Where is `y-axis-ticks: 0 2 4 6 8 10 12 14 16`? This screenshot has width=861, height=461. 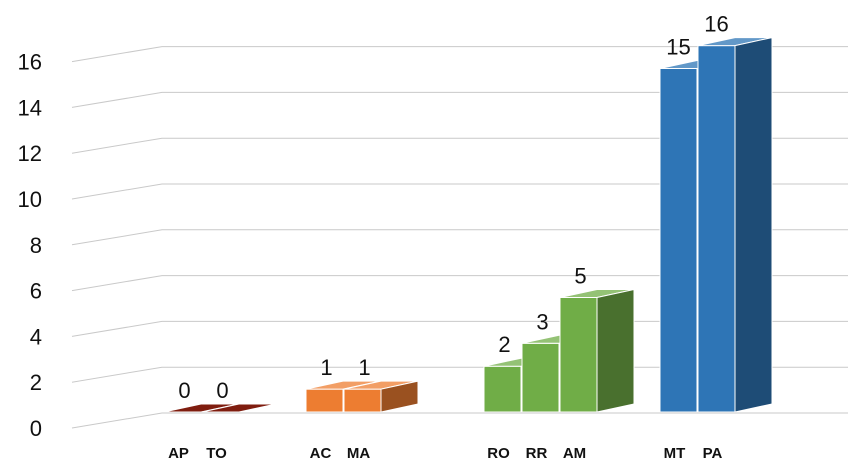 y-axis-ticks: 0 2 4 6 8 10 12 14 16 is located at coordinates (30, 245).